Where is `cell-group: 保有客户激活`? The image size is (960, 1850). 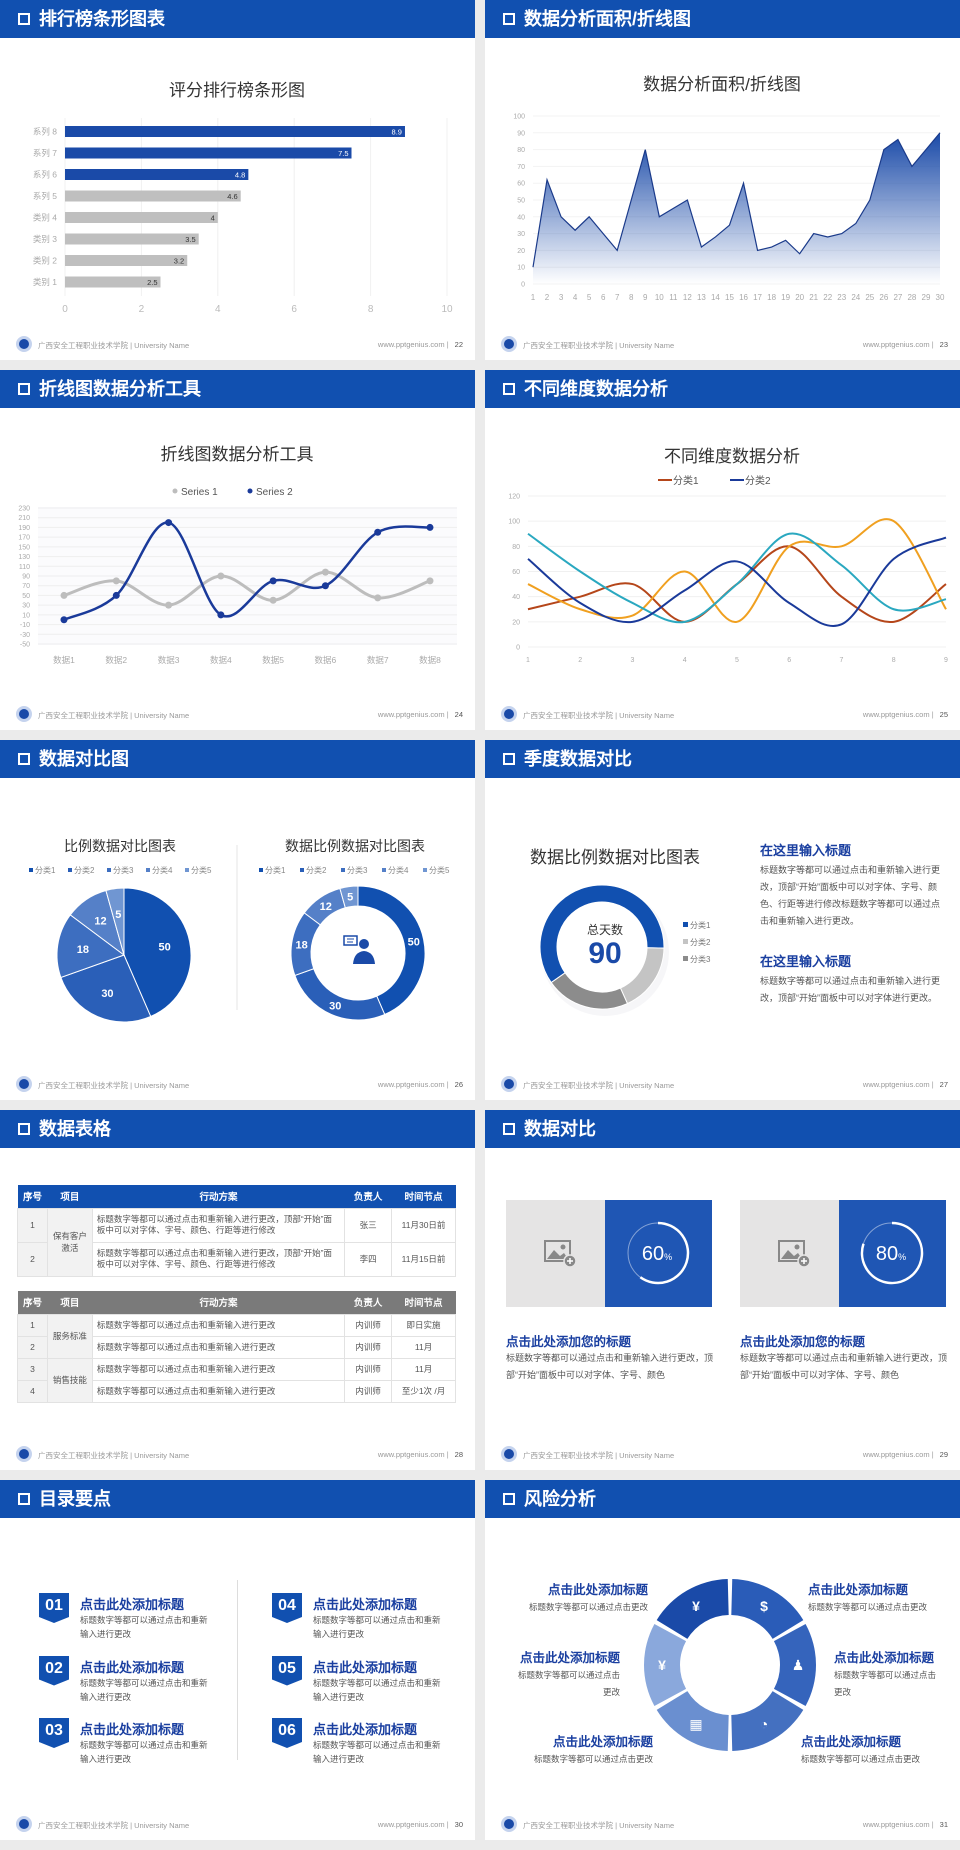
cell-group: 保有客户激活 is located at coordinates (69, 1242).